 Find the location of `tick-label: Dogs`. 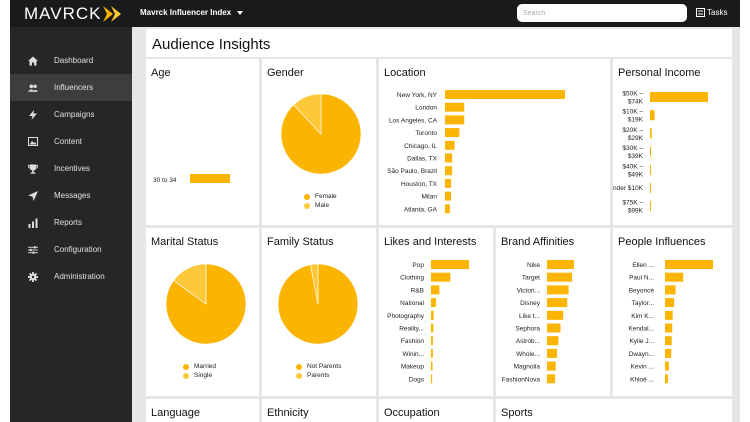

tick-label: Dogs is located at coordinates (417, 379).